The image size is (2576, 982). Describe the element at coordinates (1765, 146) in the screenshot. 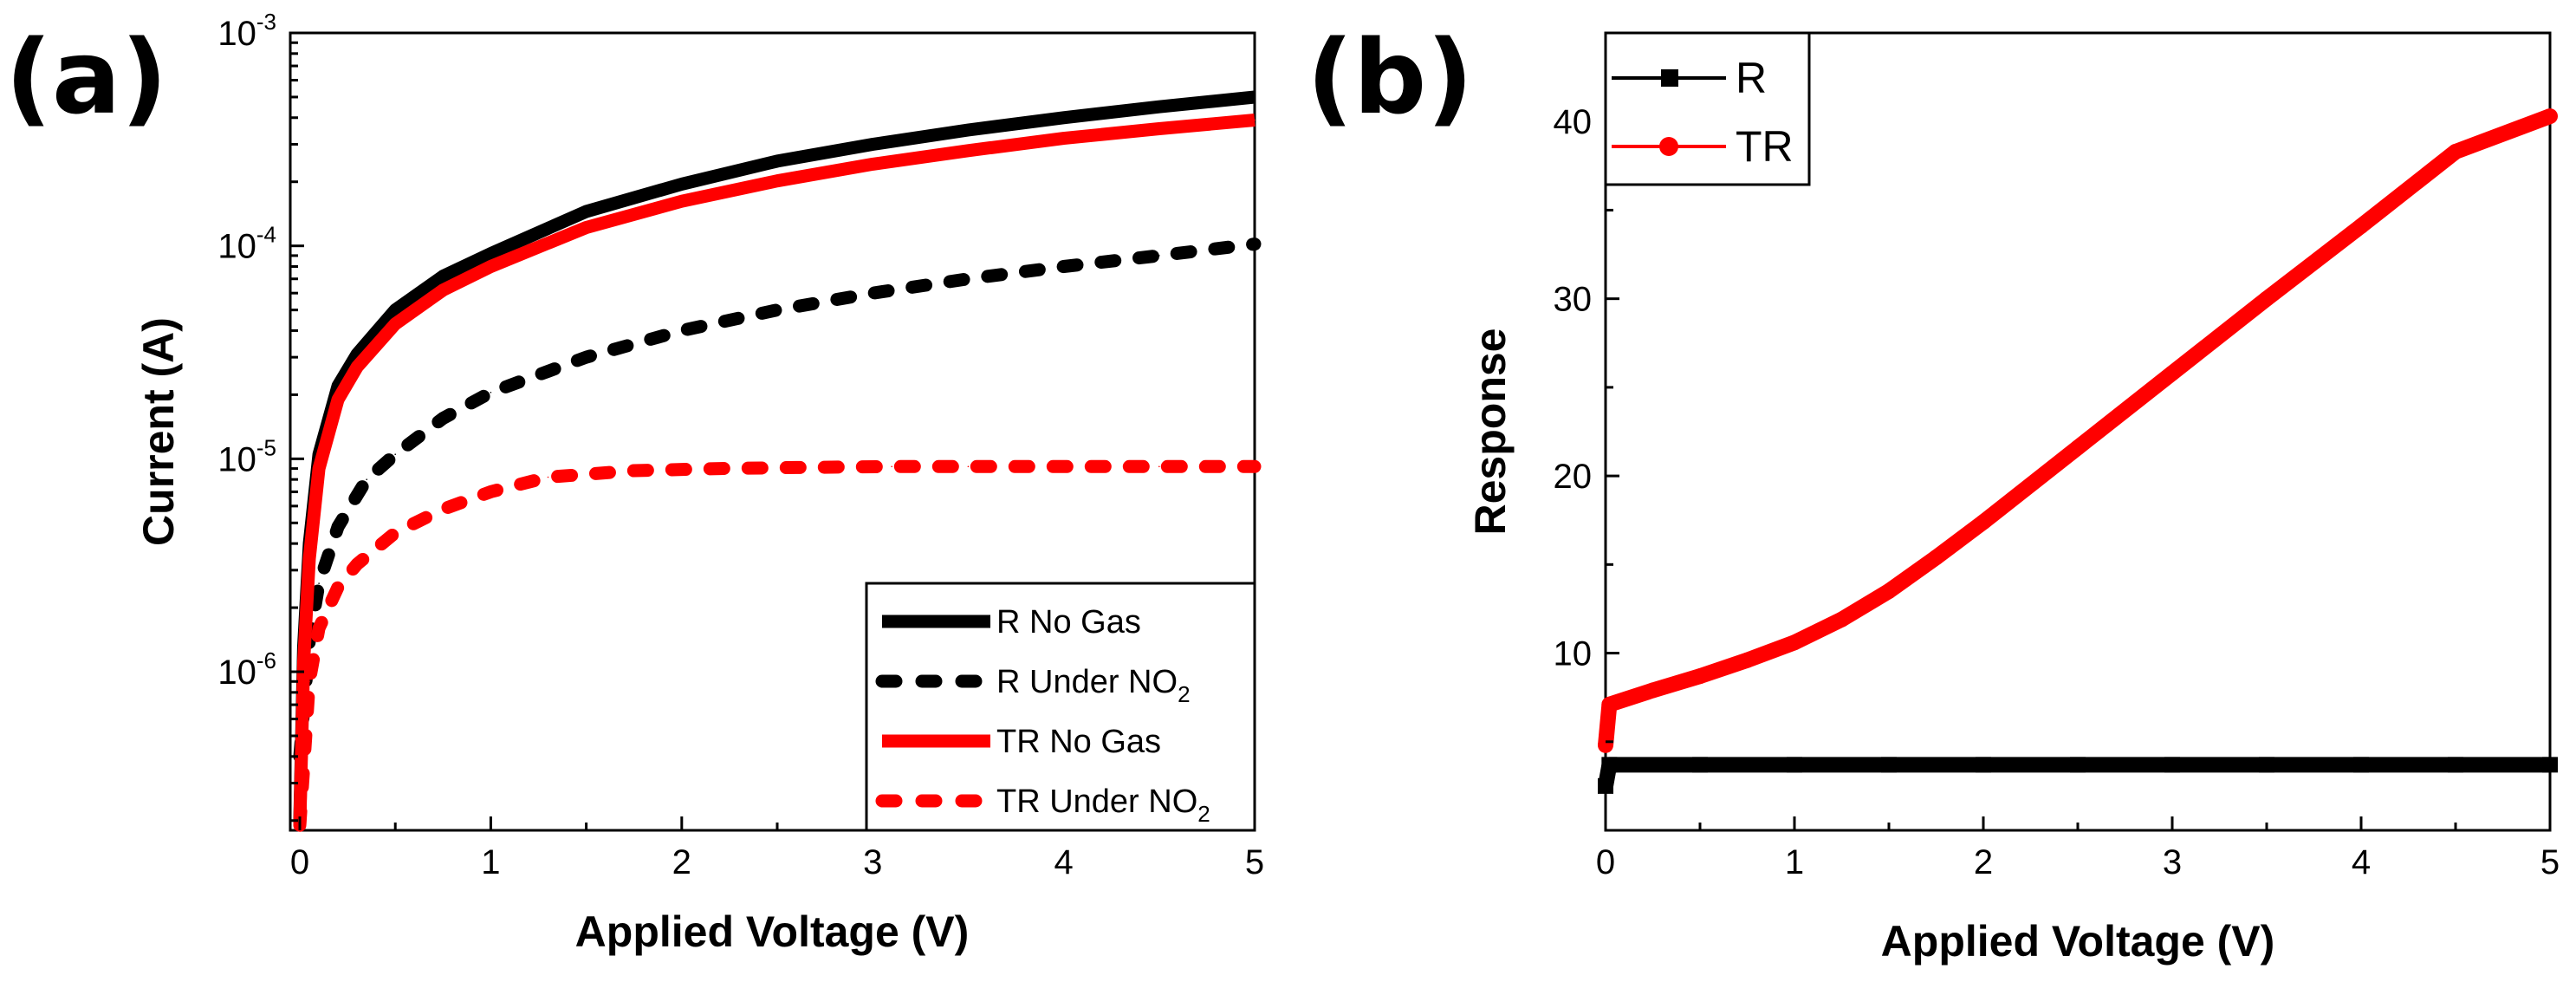

I see `chart-b-legend-label: TR` at that location.